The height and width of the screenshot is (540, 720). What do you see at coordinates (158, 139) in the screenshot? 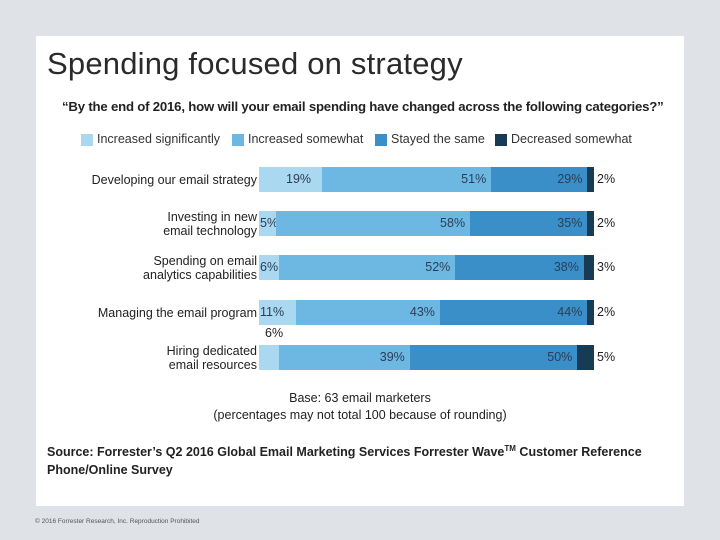
I see `legend-label: Increased significantly` at bounding box center [158, 139].